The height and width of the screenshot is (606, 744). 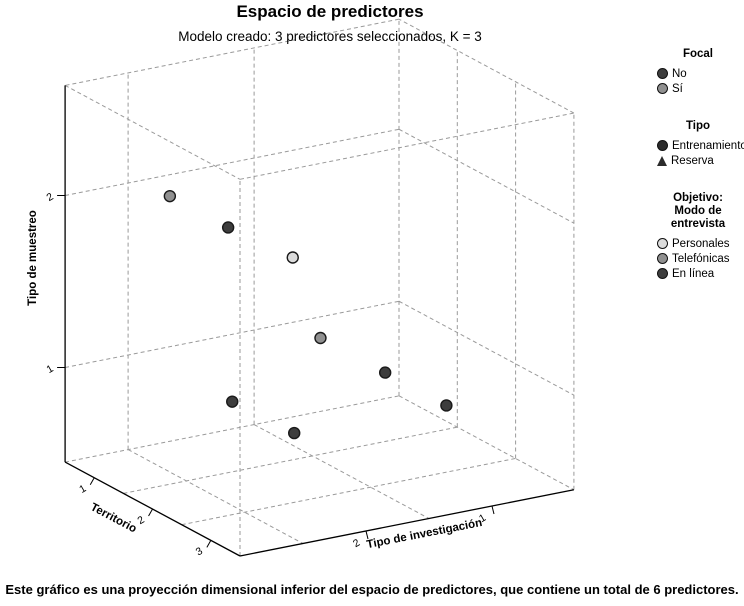 I want to click on legend-title-line: Modo de, so click(x=698, y=211).